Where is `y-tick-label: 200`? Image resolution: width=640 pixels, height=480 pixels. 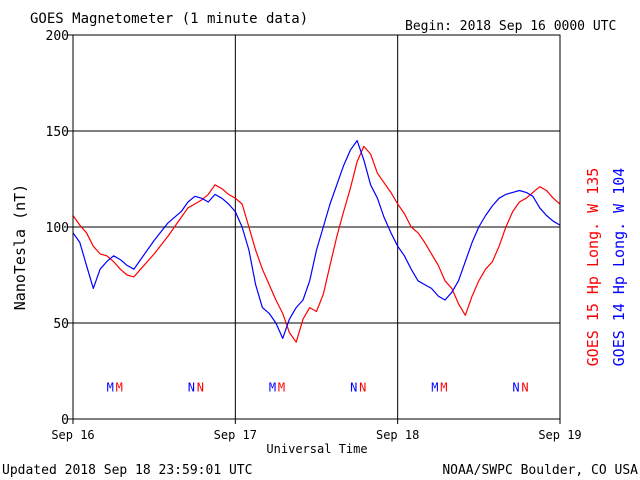
y-tick-label: 200 is located at coordinates (57, 36).